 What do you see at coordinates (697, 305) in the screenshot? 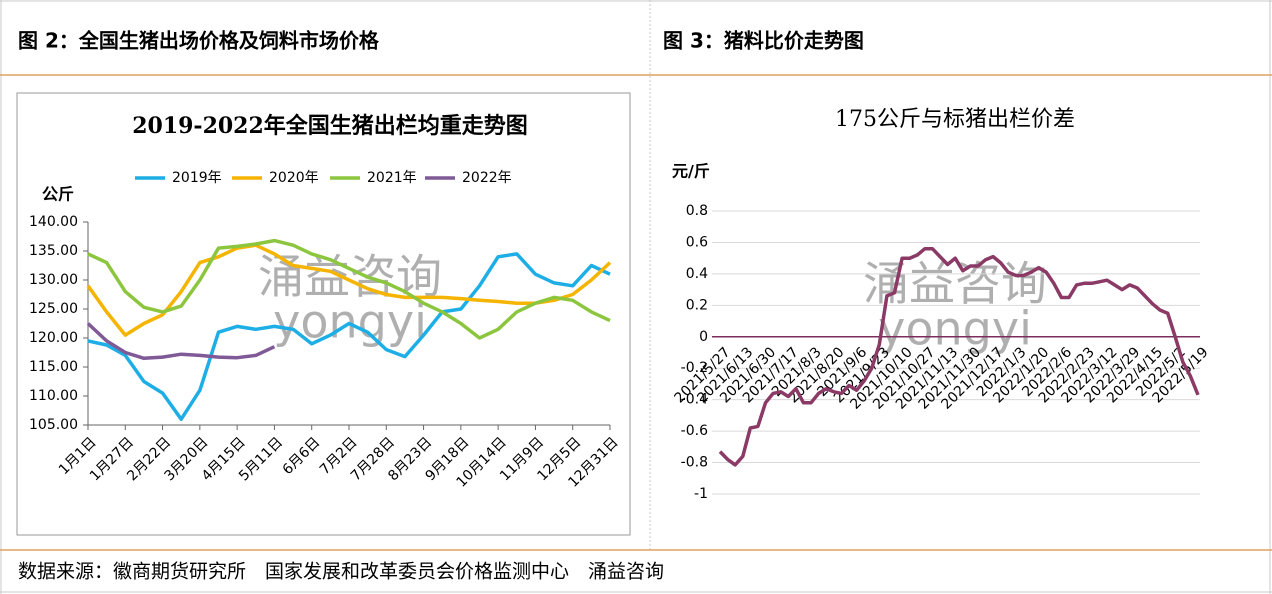
I see `y-tick-label: 0.2` at bounding box center [697, 305].